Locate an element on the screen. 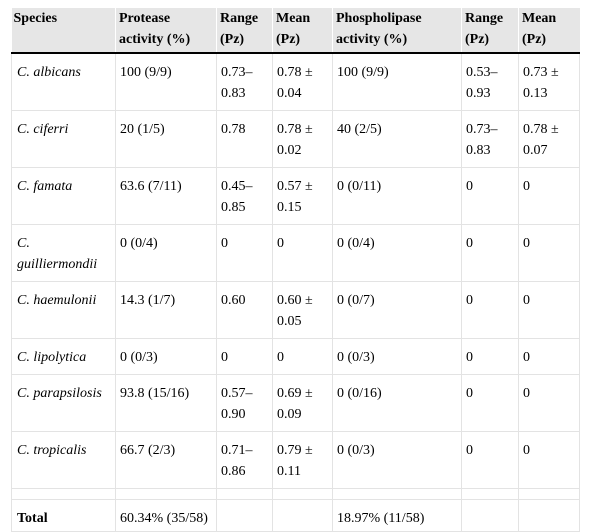 The image size is (590, 532). cell-phospholipase-activity: 0 (0/7) is located at coordinates (397, 310).